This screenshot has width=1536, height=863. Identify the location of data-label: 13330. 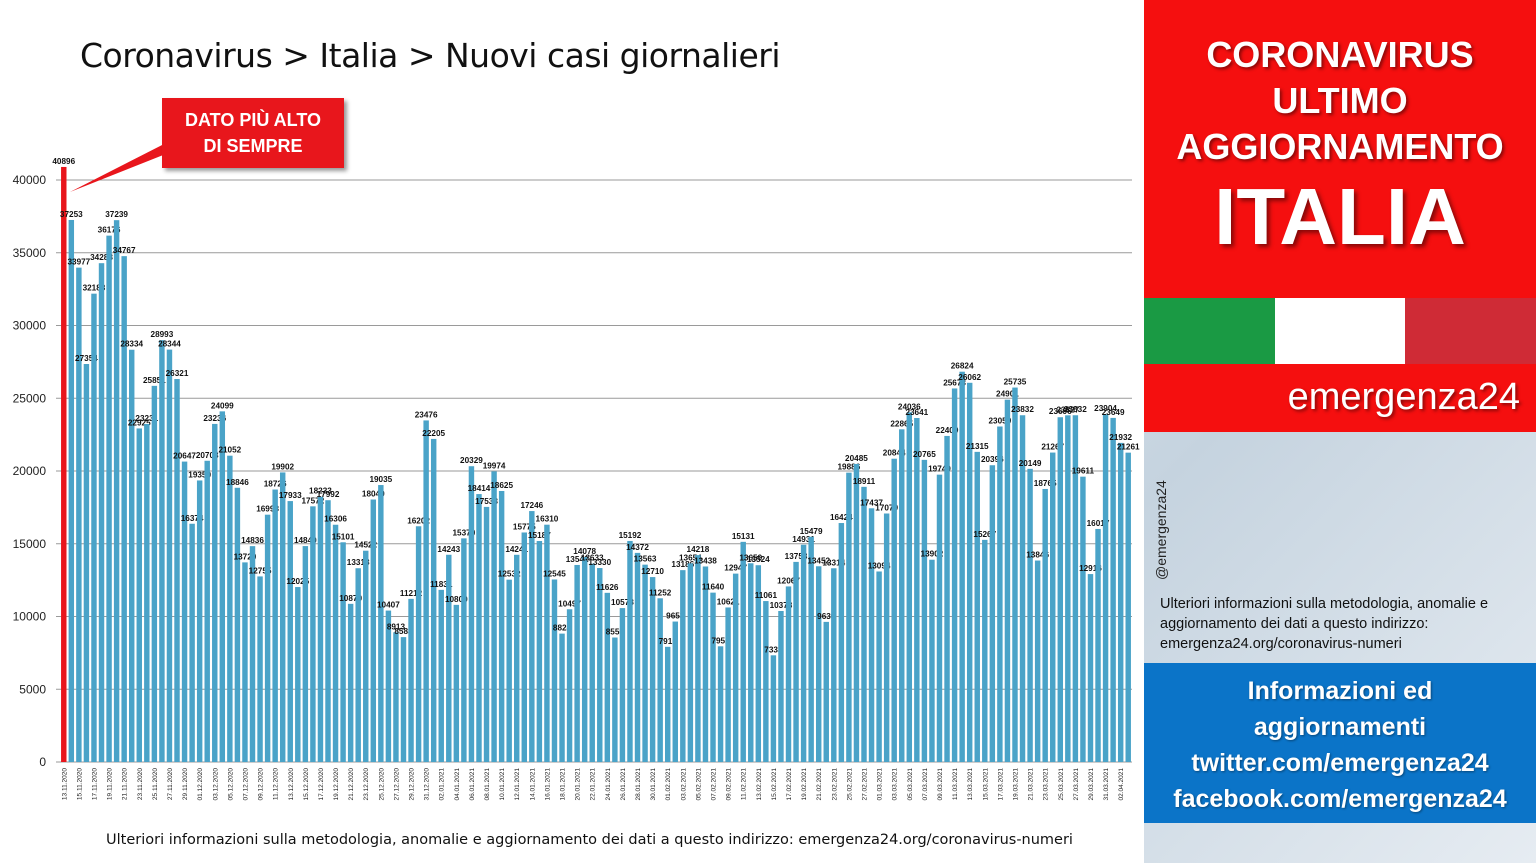
(599, 562).